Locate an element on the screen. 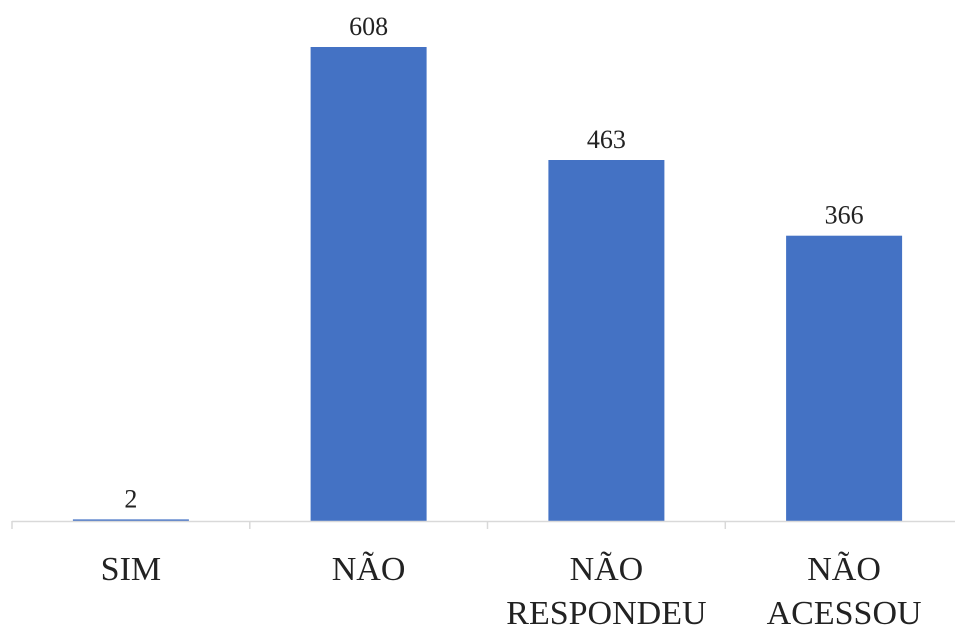 The image size is (955, 627). x-tick-label-1: NÃO is located at coordinates (369, 569).